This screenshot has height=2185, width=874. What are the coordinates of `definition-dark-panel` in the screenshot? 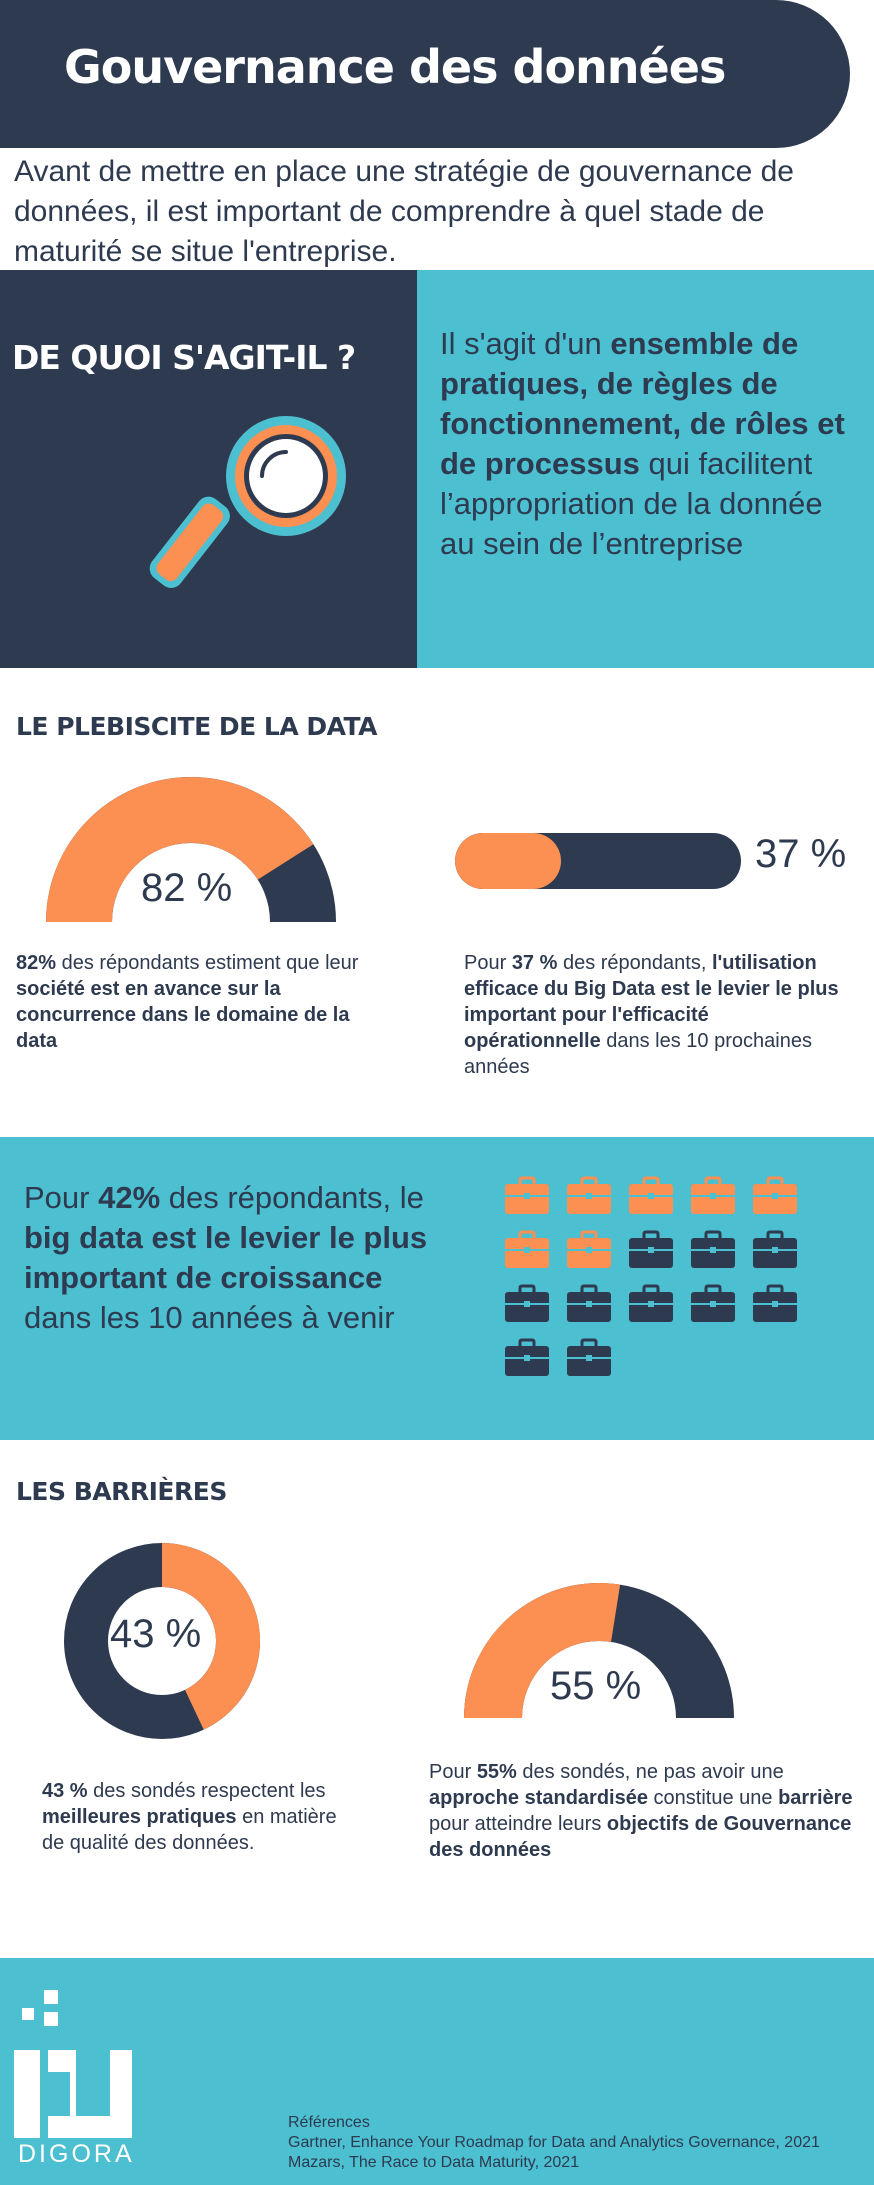 It's located at (208, 469).